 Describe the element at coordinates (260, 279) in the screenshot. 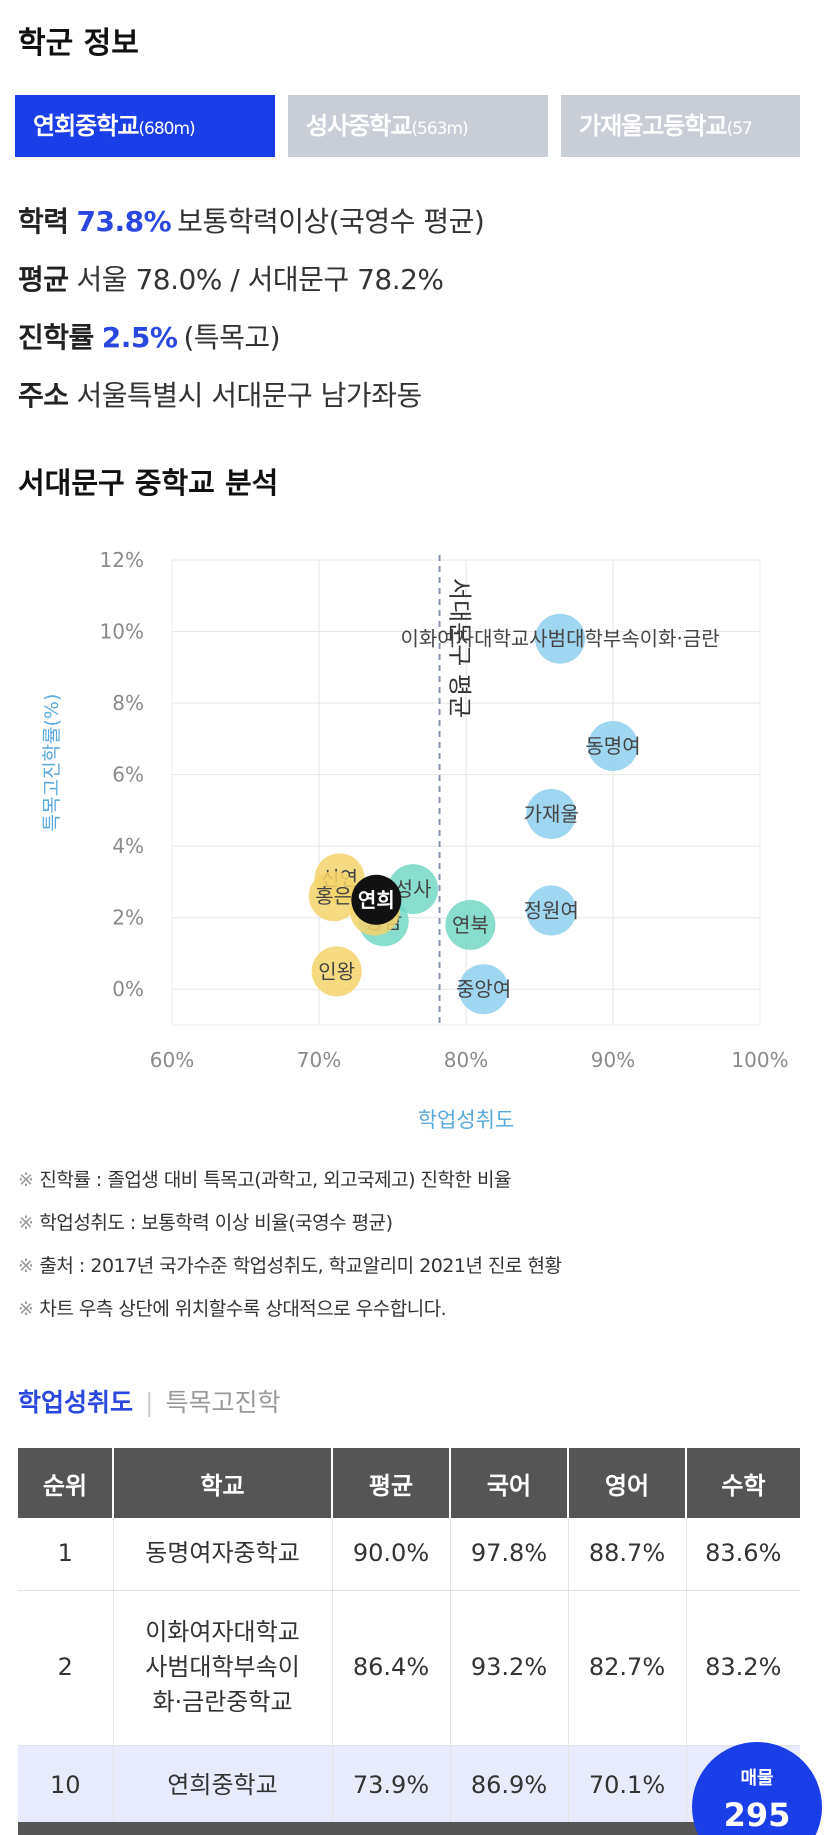

I see `average-desc: 서울 78.0% / 서대문구 78.2%` at that location.